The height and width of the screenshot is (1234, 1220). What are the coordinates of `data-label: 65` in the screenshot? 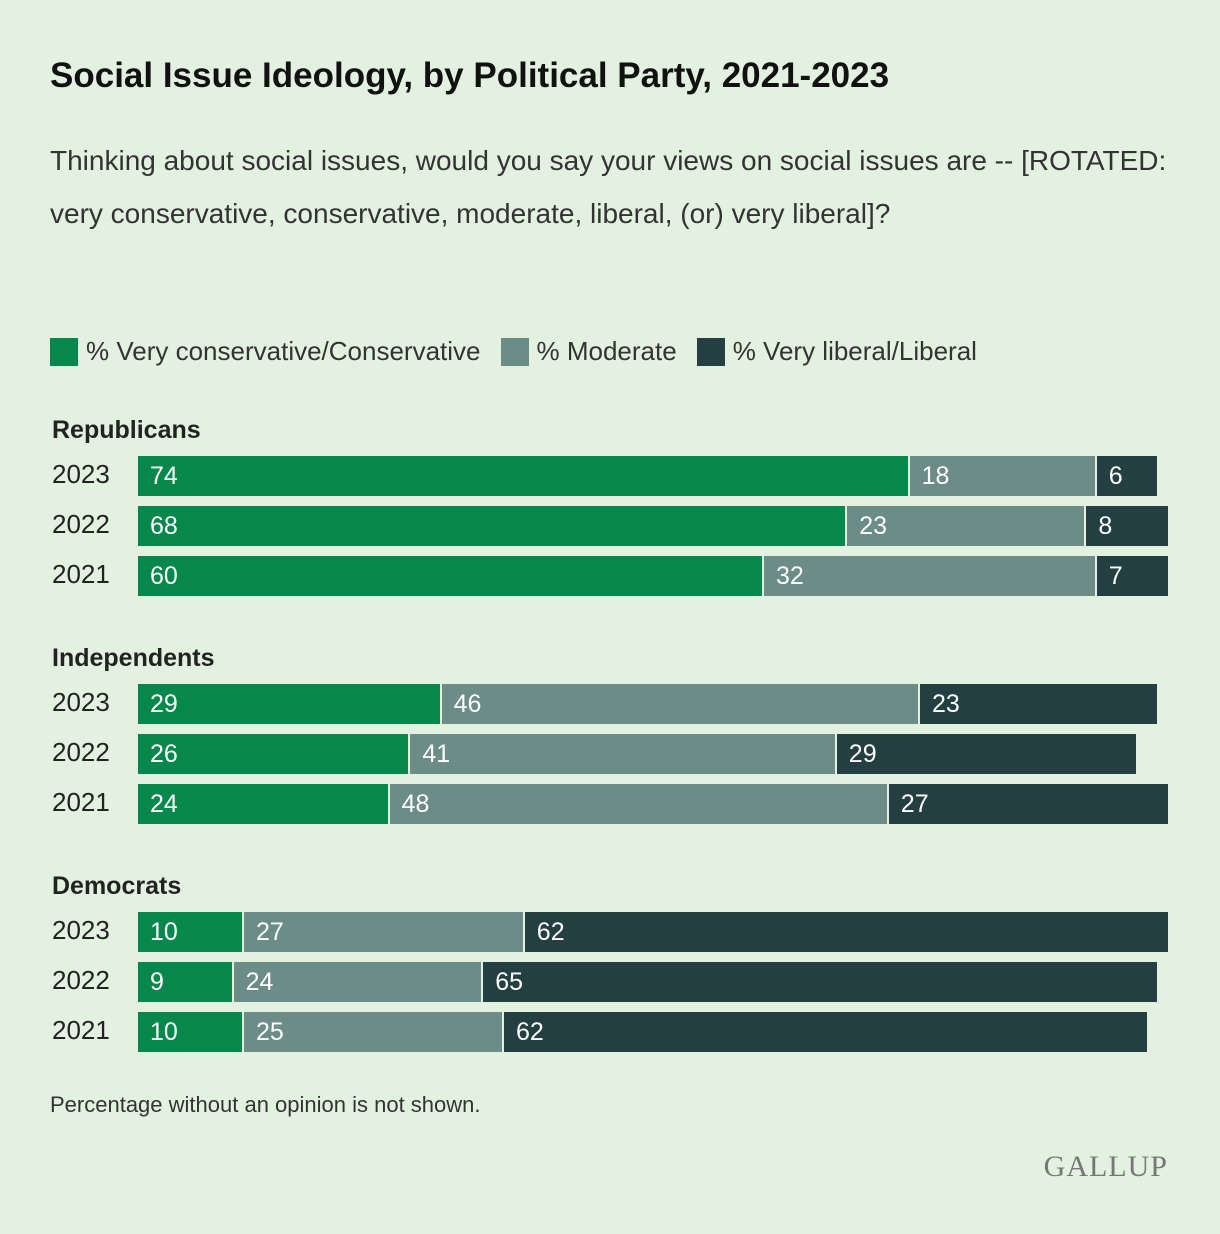 It's located at (509, 982).